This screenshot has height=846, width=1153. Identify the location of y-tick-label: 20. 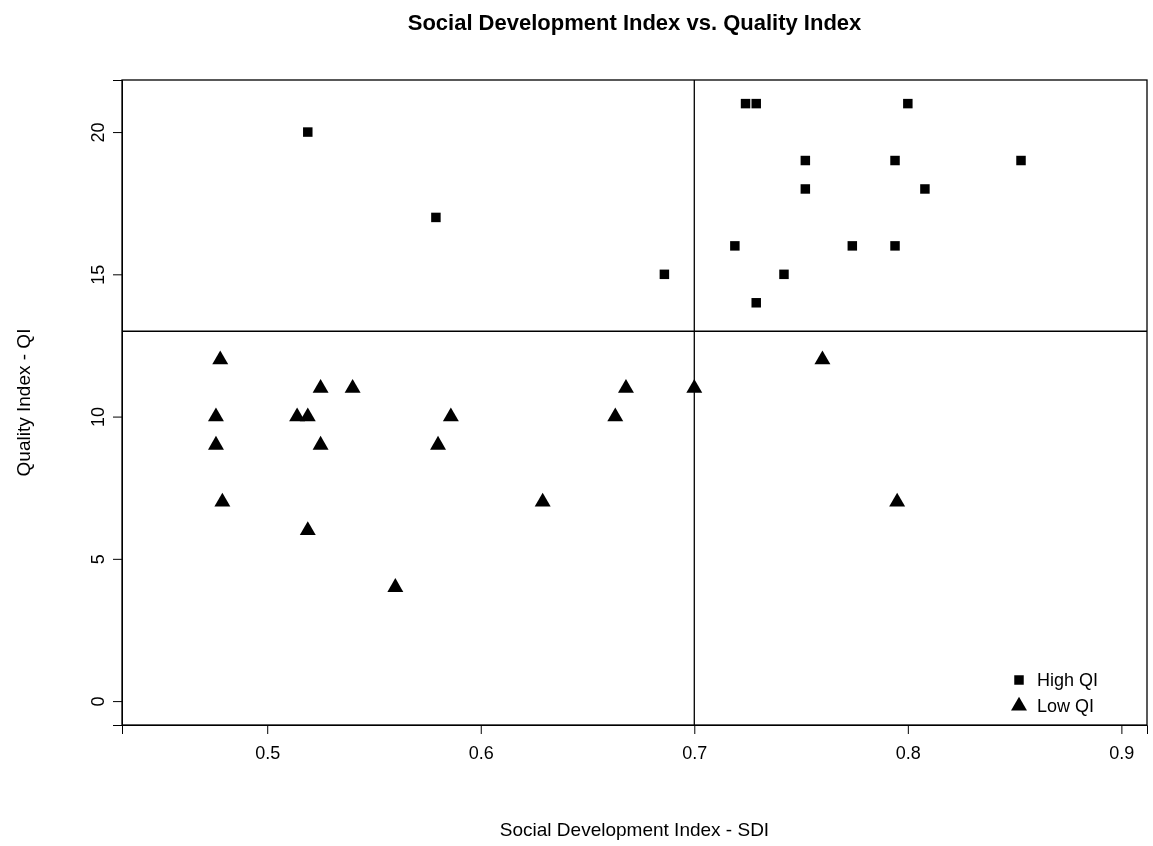
(98, 132).